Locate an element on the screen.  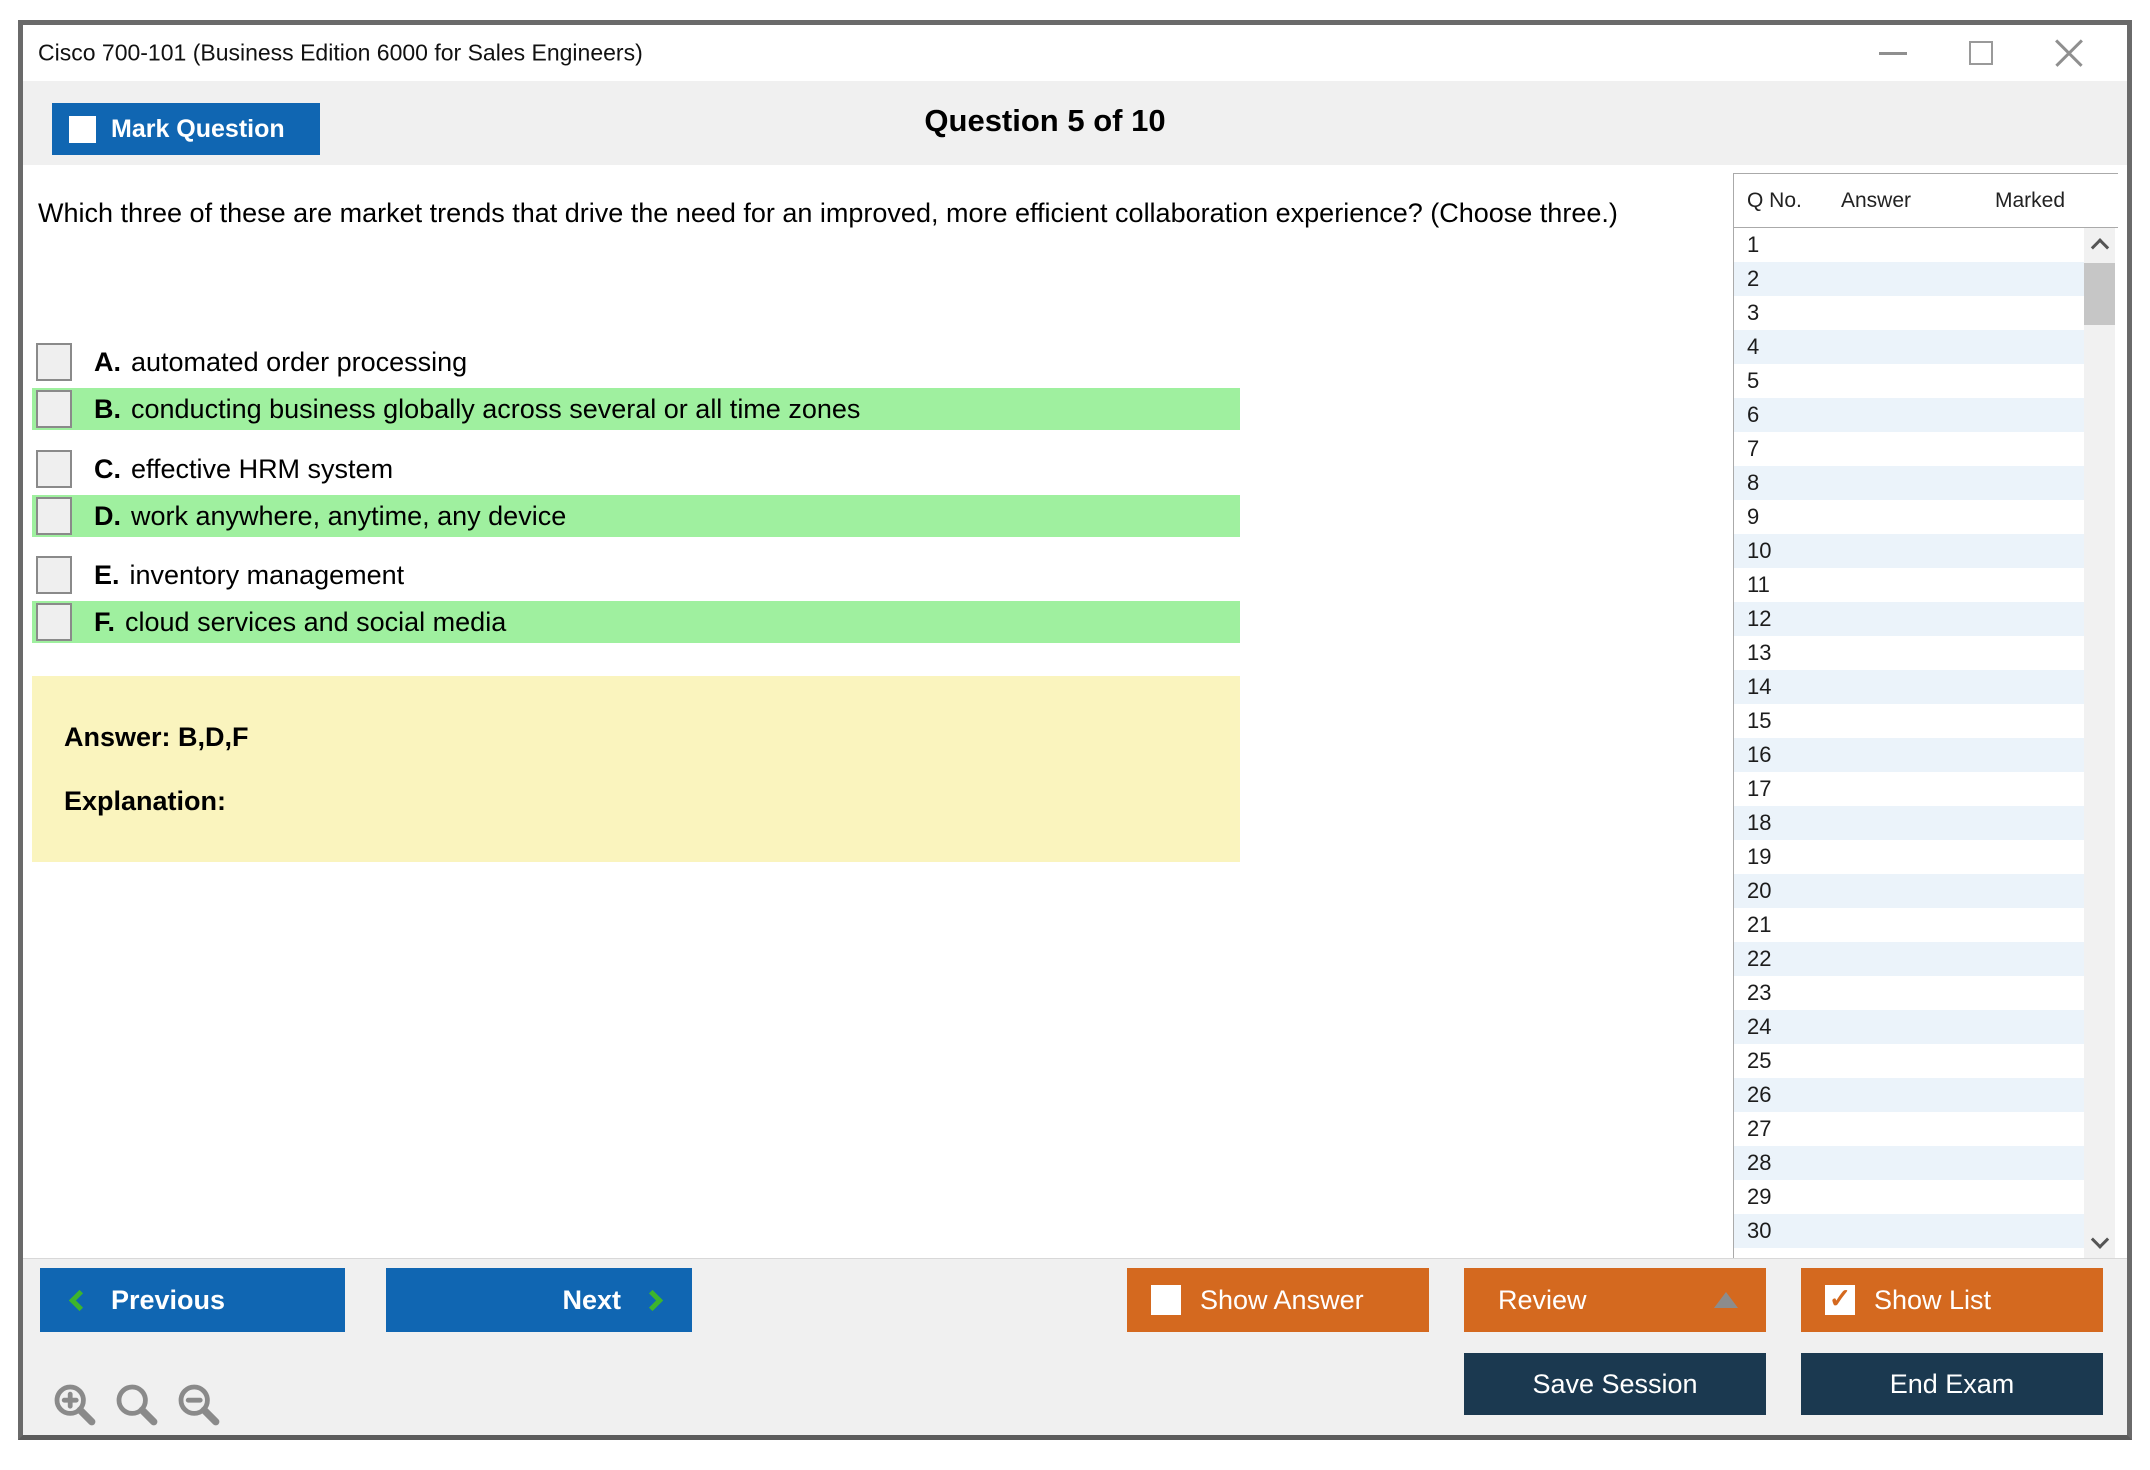
next-button: Next is located at coordinates (539, 1300).